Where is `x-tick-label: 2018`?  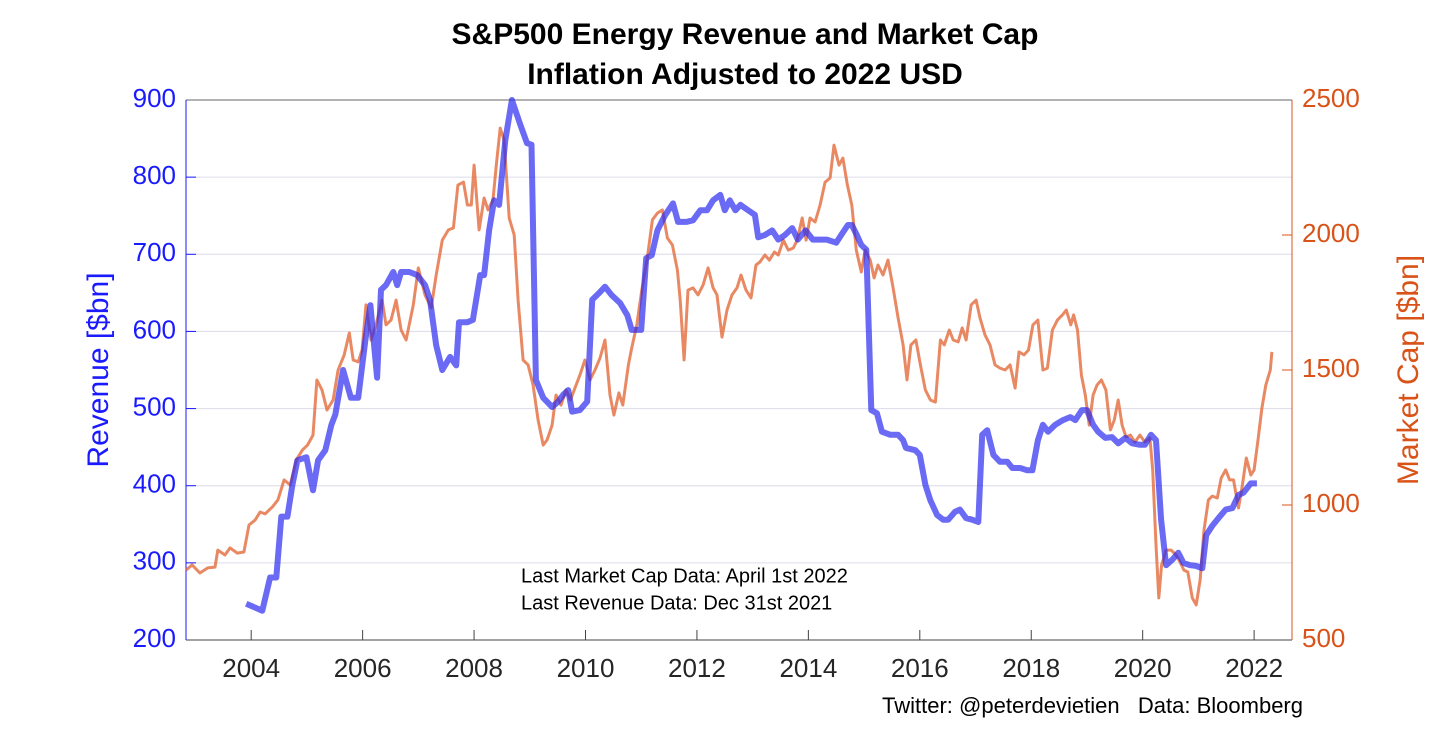 x-tick-label: 2018 is located at coordinates (1031, 668).